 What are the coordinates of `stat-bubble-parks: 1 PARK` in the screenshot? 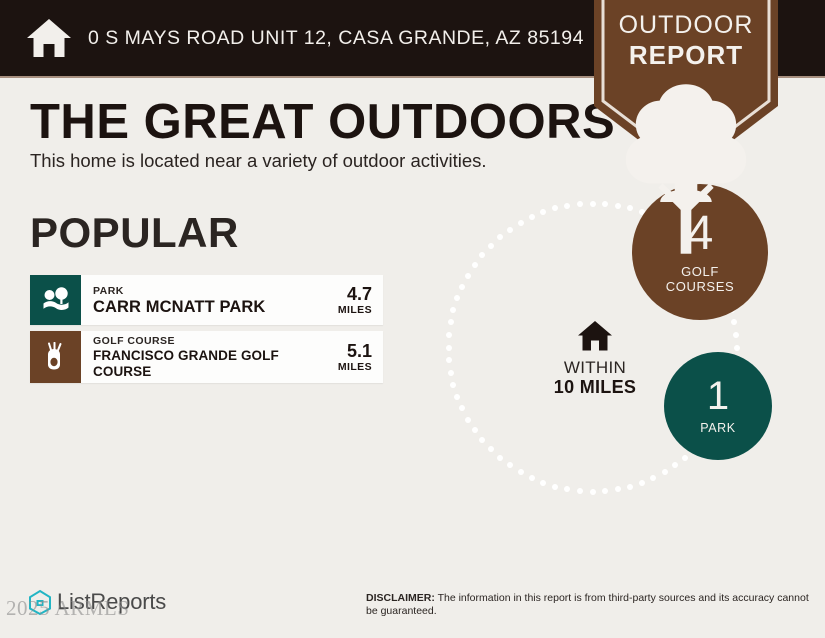 It's located at (718, 406).